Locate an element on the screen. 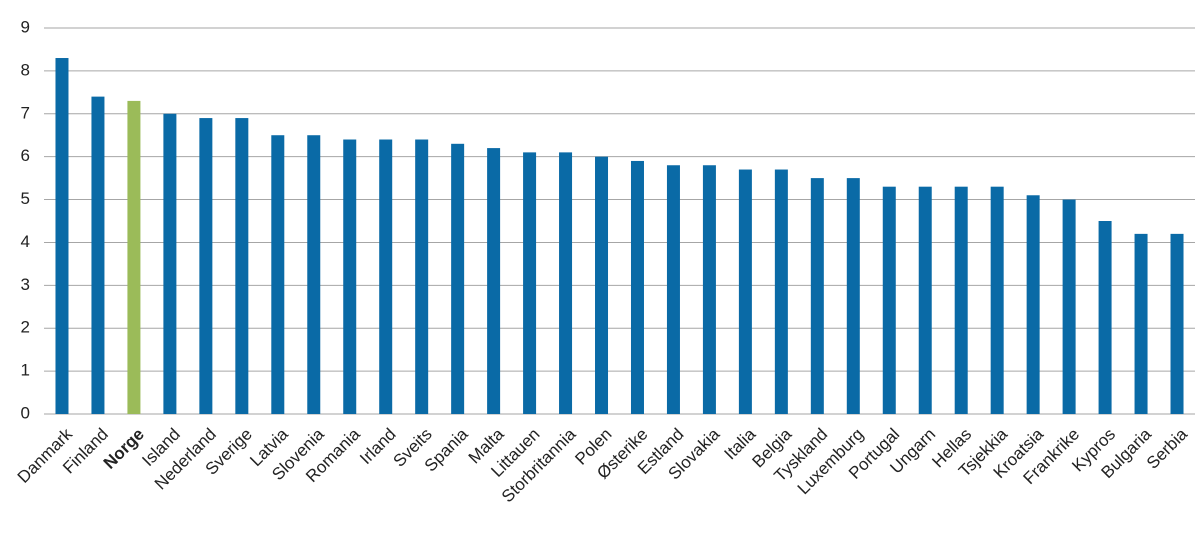 Image resolution: width=1200 pixels, height=538 pixels. y-tick-label: 7 is located at coordinates (25, 112).